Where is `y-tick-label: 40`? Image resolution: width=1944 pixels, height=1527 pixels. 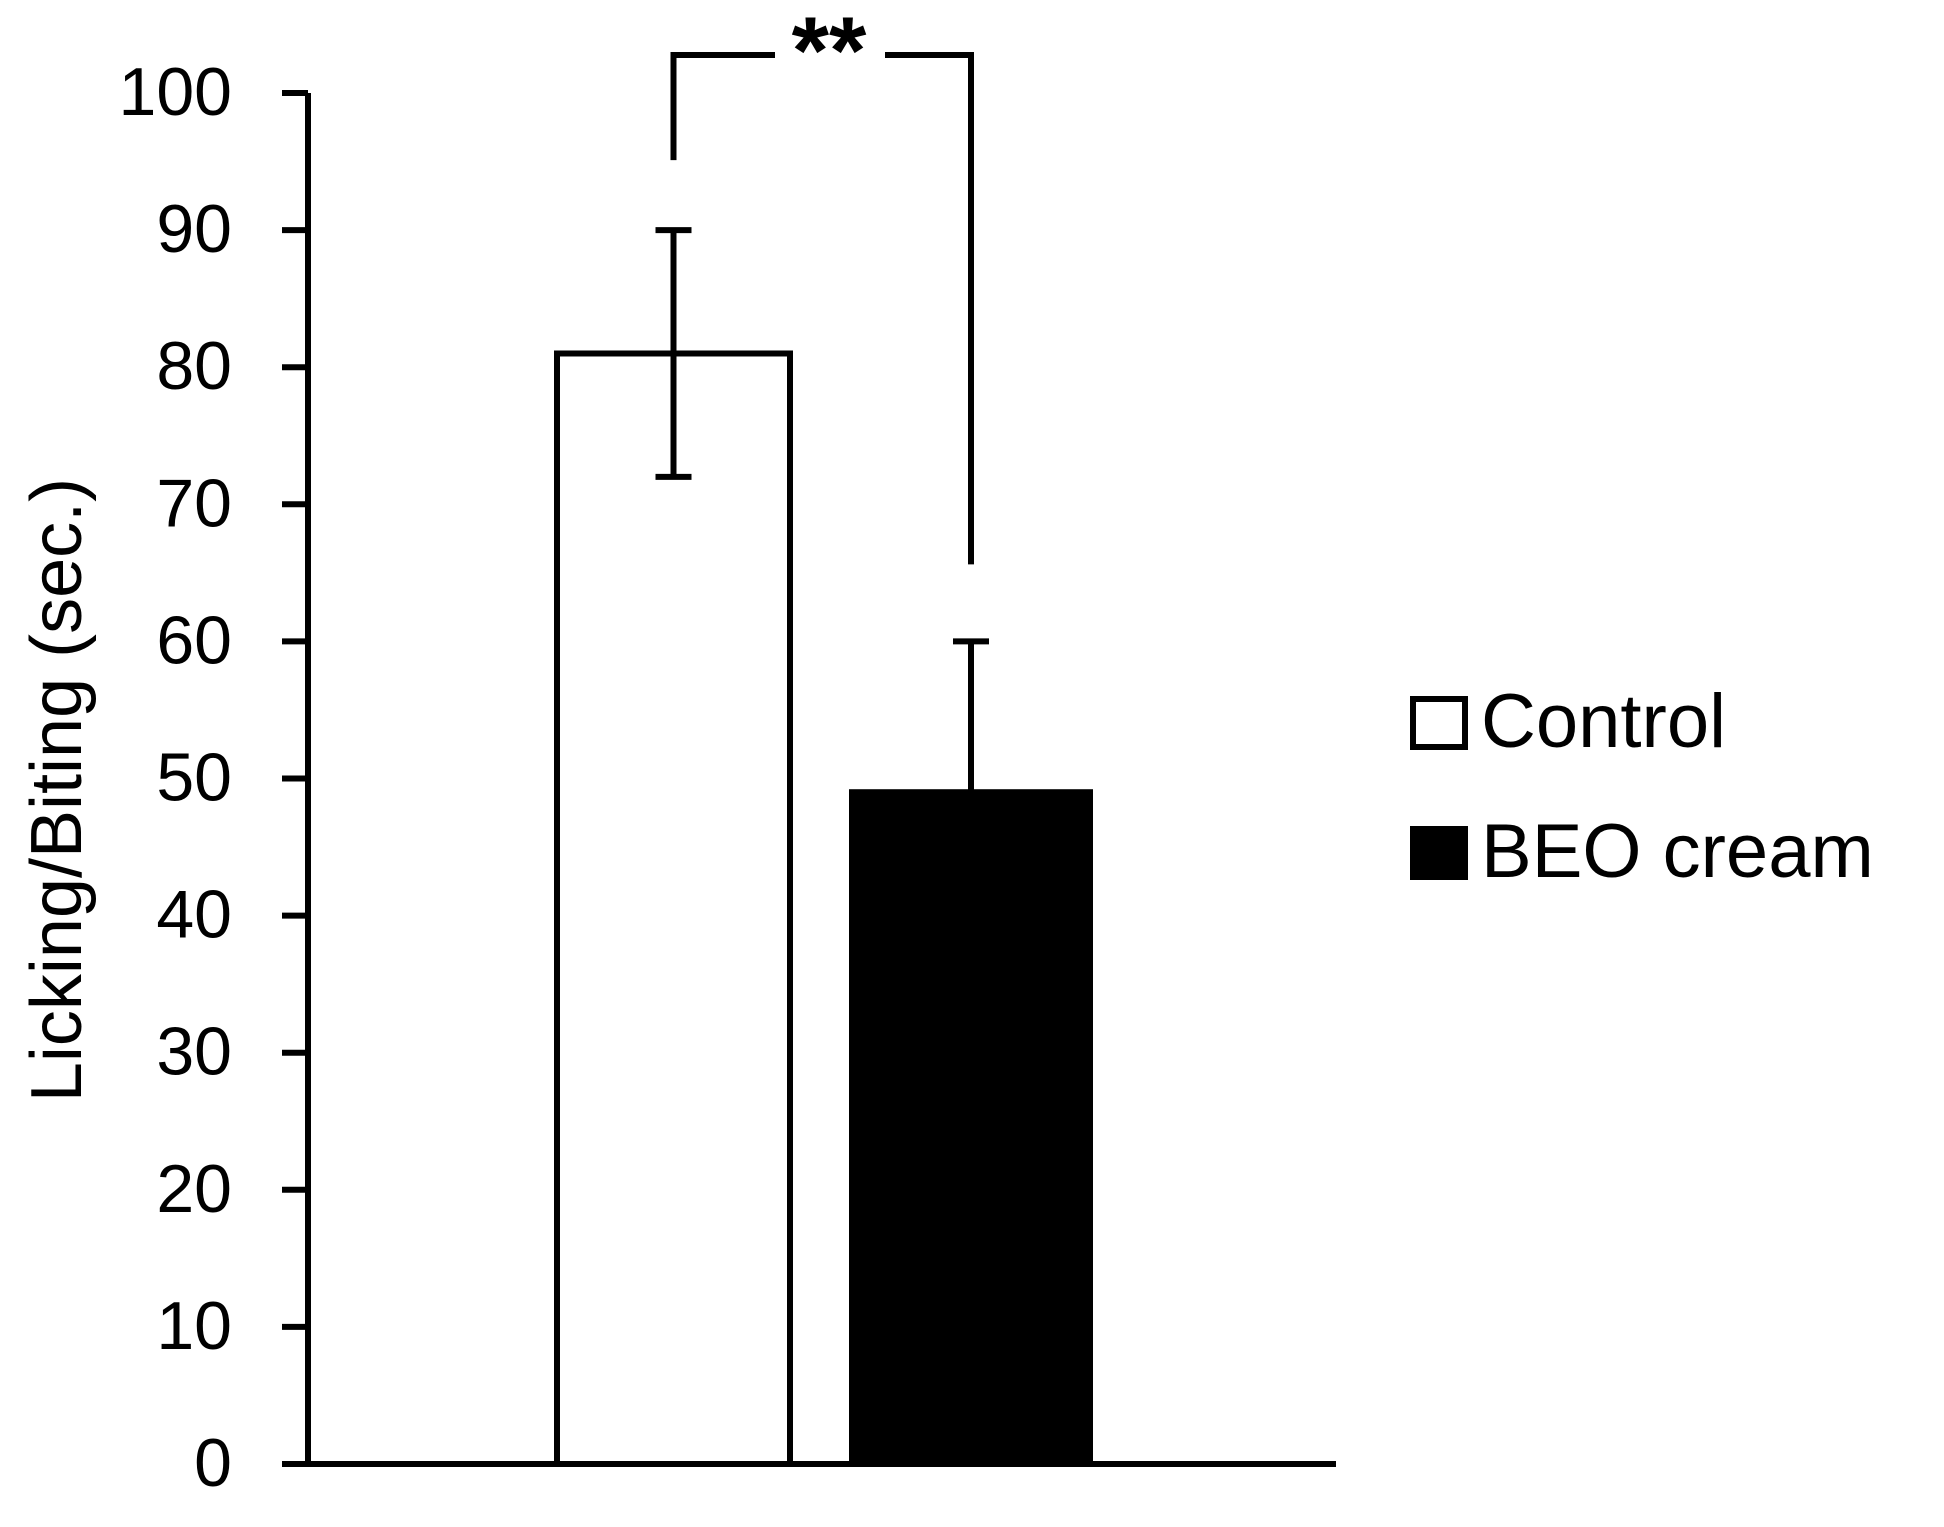 y-tick-label: 40 is located at coordinates (194, 915).